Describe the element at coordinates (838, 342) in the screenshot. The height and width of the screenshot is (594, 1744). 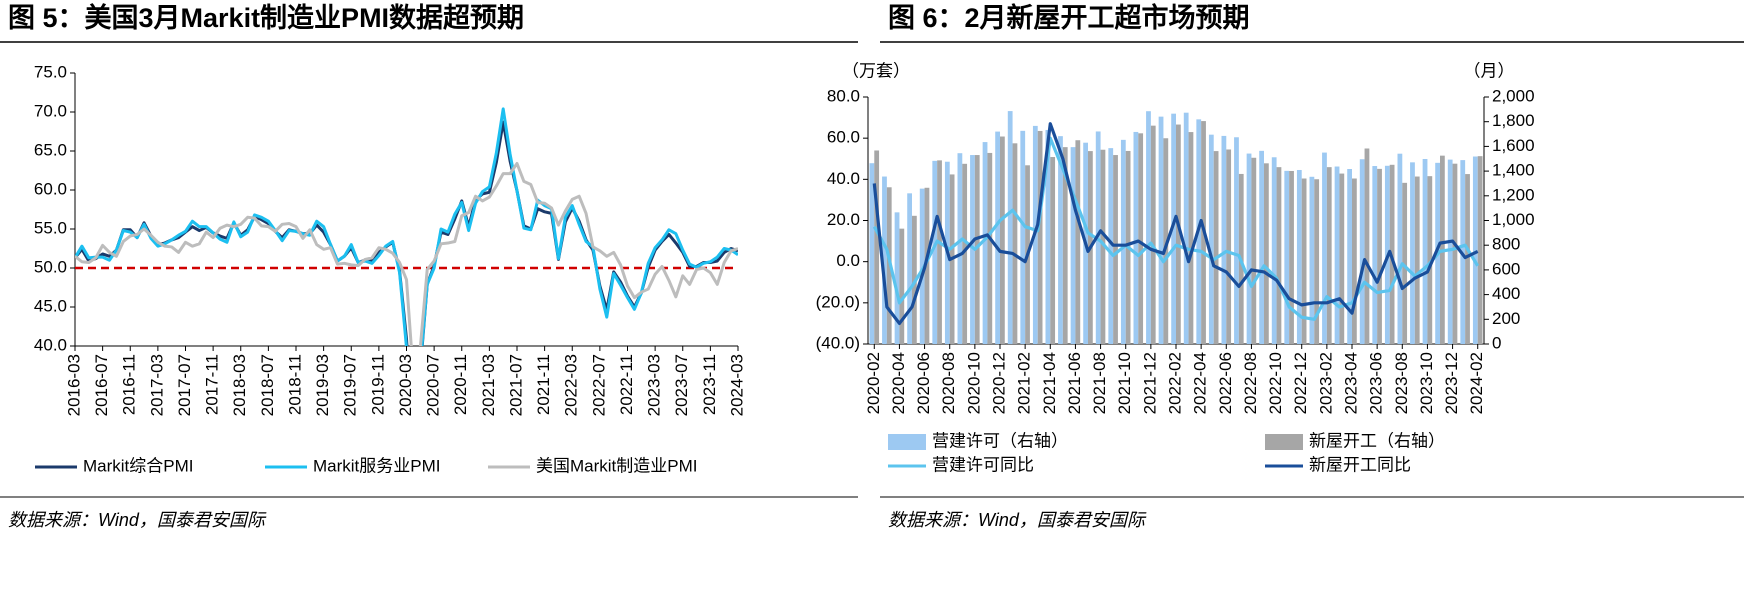
I see `y-tick-label: (40.0)` at that location.